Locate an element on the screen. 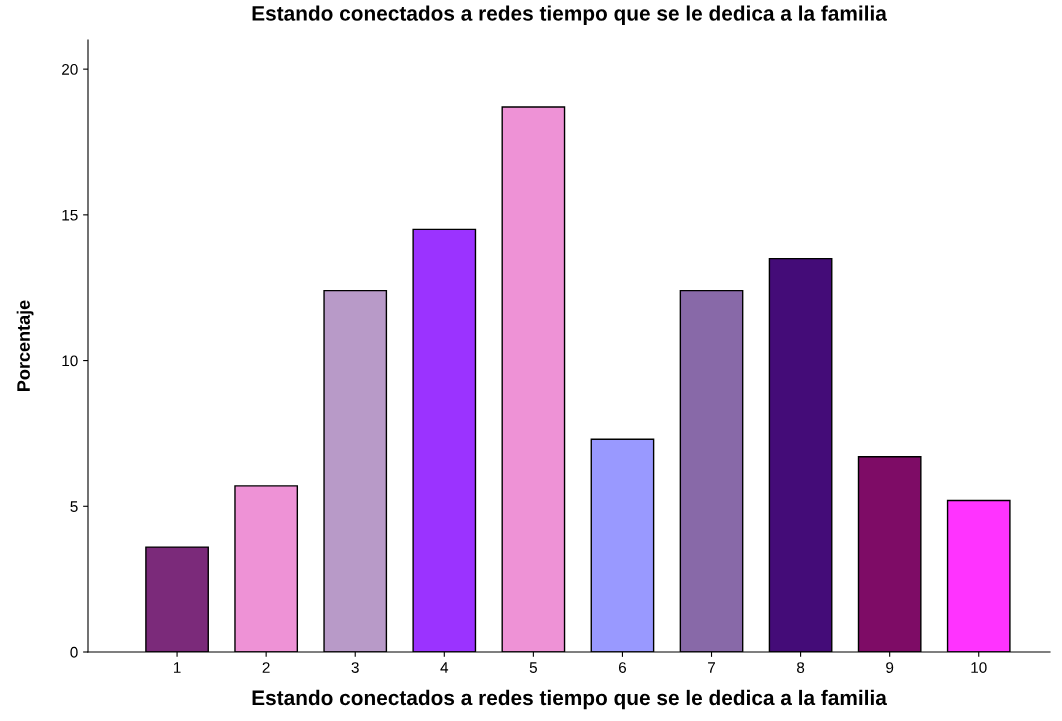 Image resolution: width=1062 pixels, height=721 pixels. x-tick-label: 9 is located at coordinates (890, 667).